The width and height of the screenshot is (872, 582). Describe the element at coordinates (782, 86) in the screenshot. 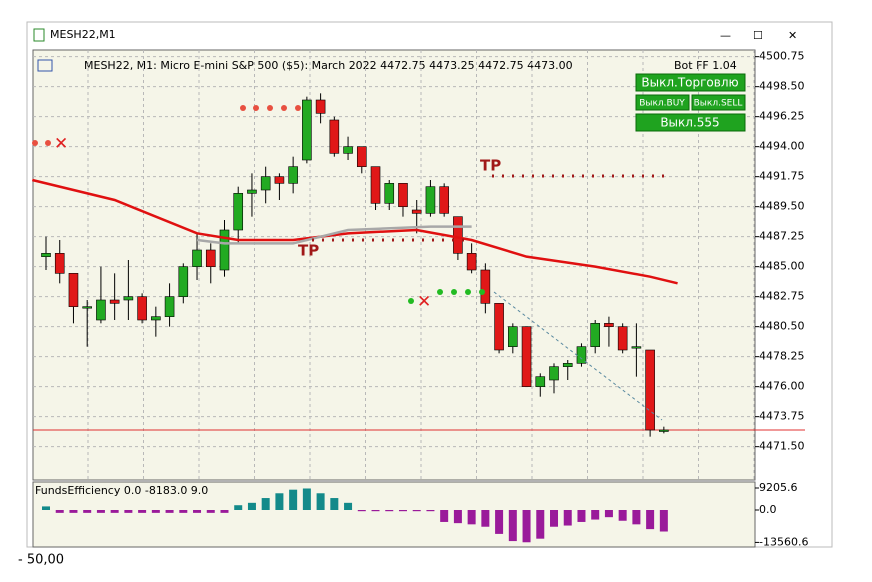

I see `y-tick-label: 4498.50` at that location.